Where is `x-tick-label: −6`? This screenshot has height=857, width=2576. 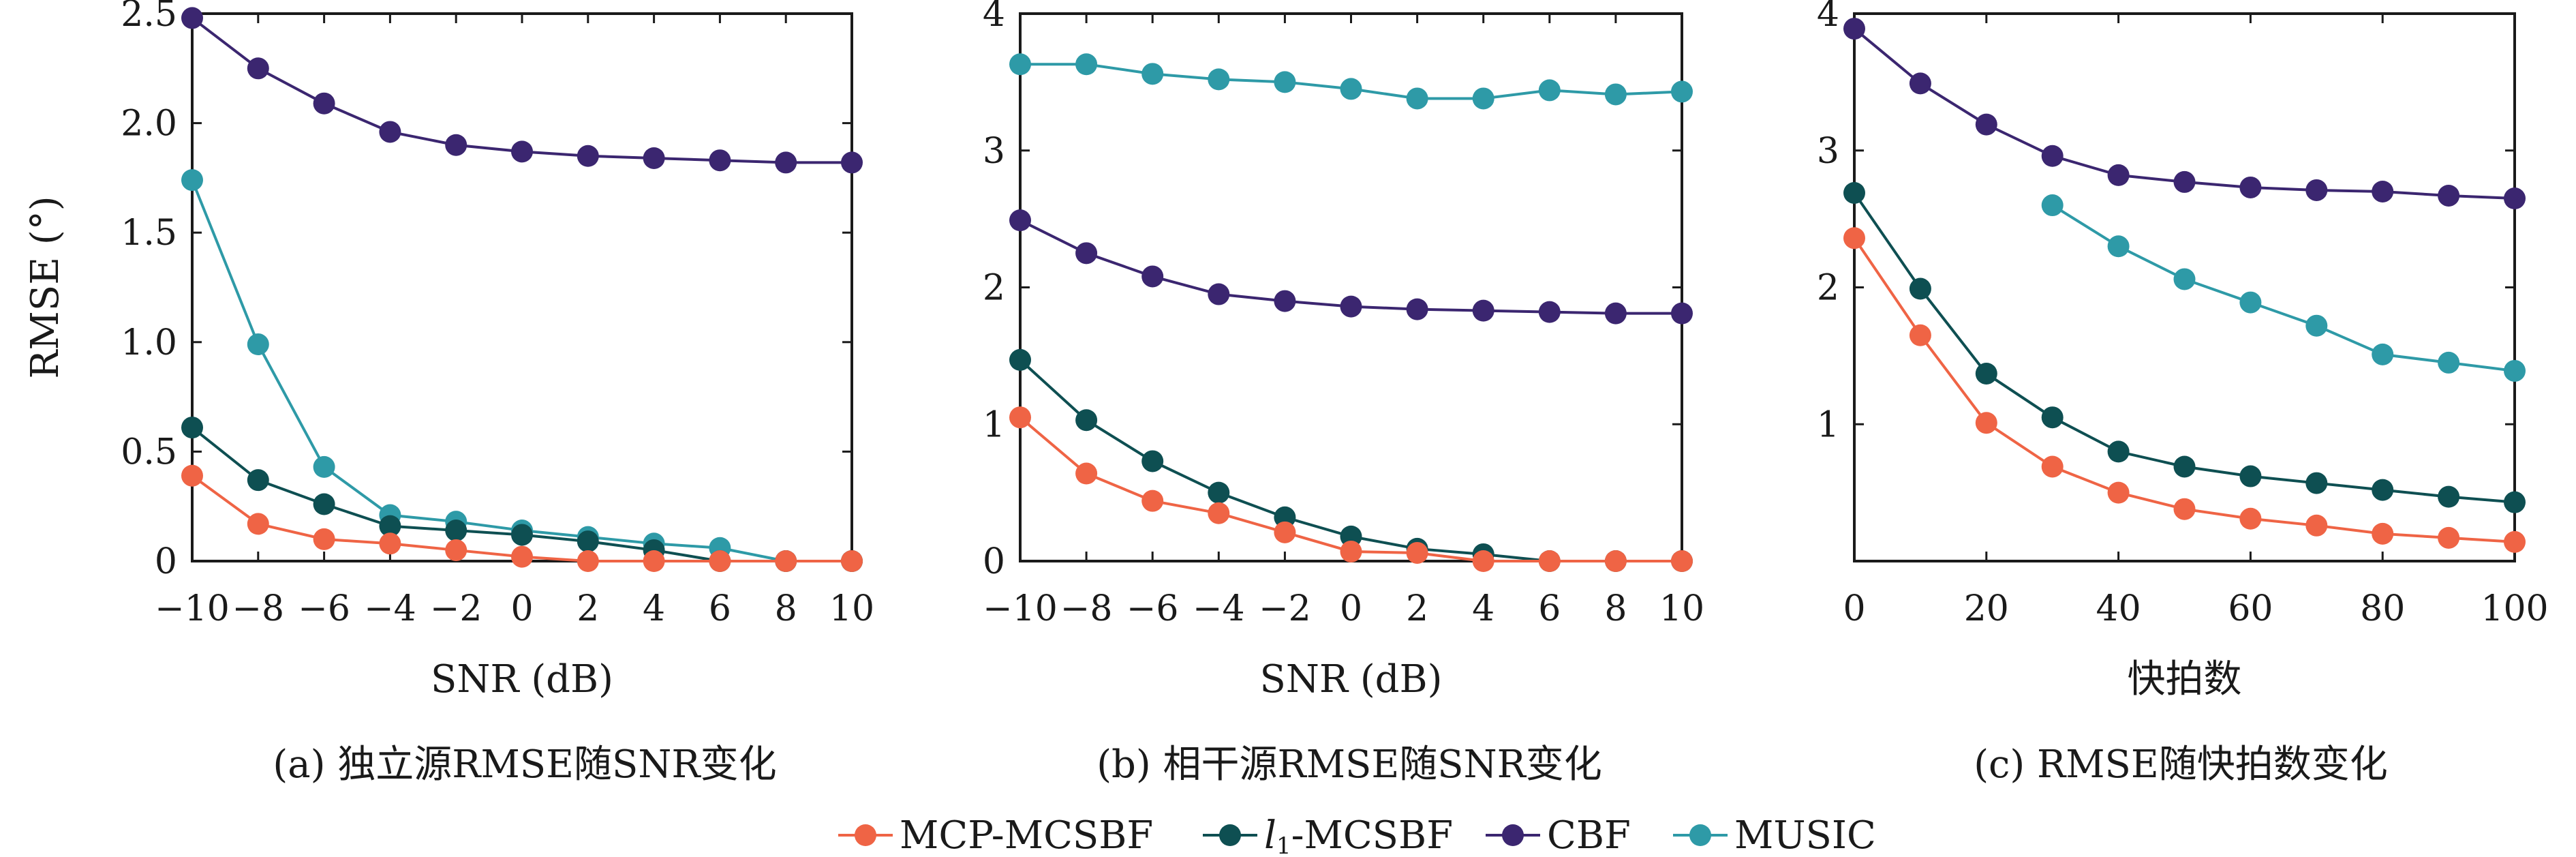 x-tick-label: −6 is located at coordinates (1152, 608).